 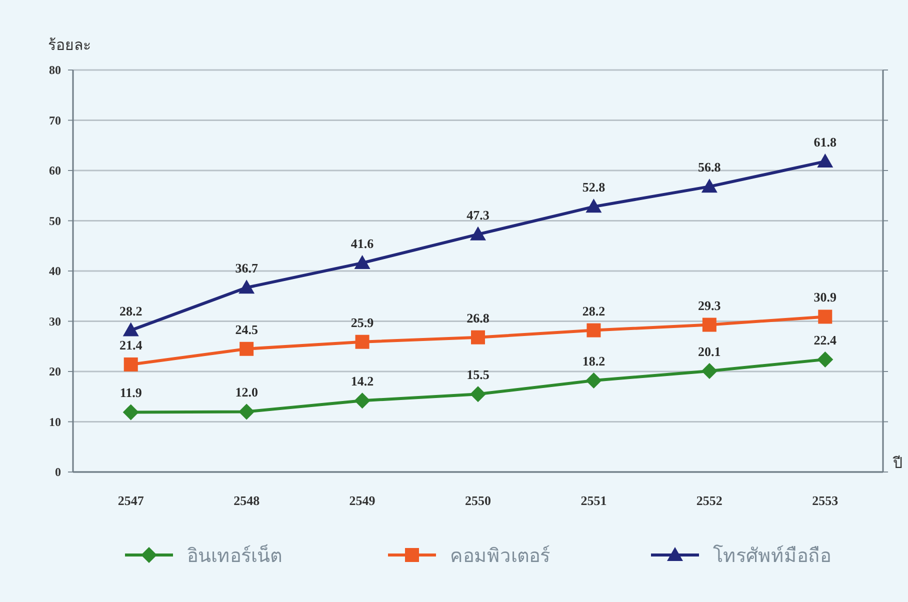 What do you see at coordinates (58, 472) in the screenshot?
I see `y-tick-label: 0` at bounding box center [58, 472].